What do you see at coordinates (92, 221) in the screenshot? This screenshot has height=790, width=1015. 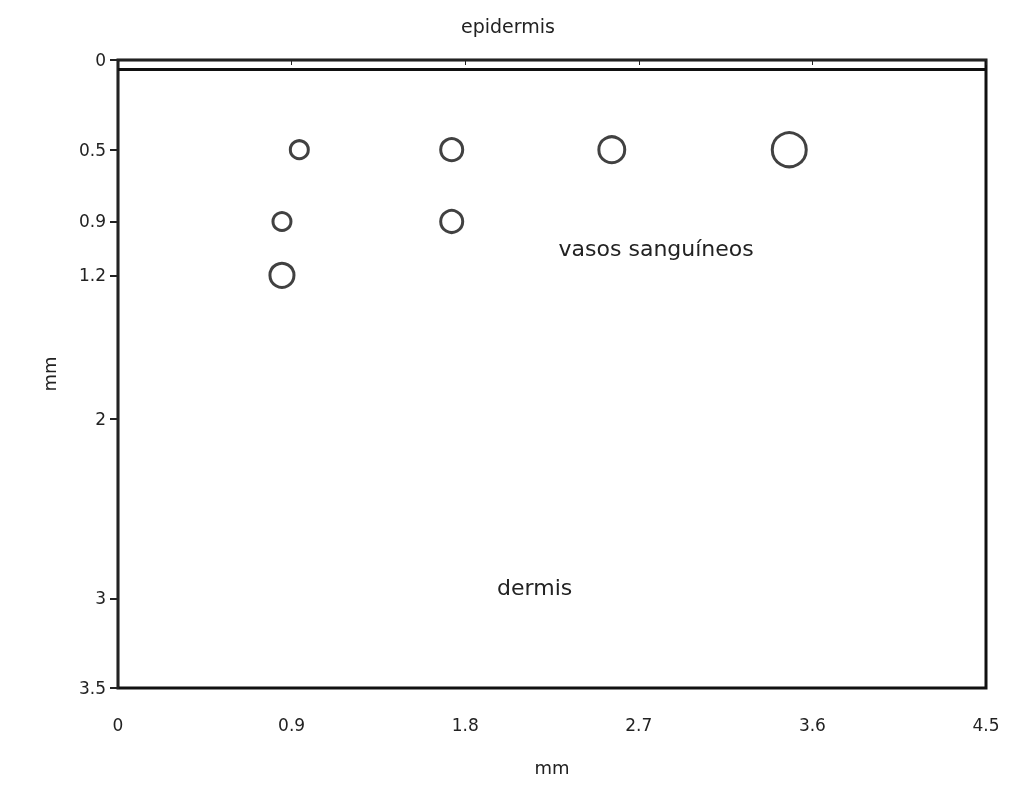 I see `y-tick-label: 0.9` at bounding box center [92, 221].